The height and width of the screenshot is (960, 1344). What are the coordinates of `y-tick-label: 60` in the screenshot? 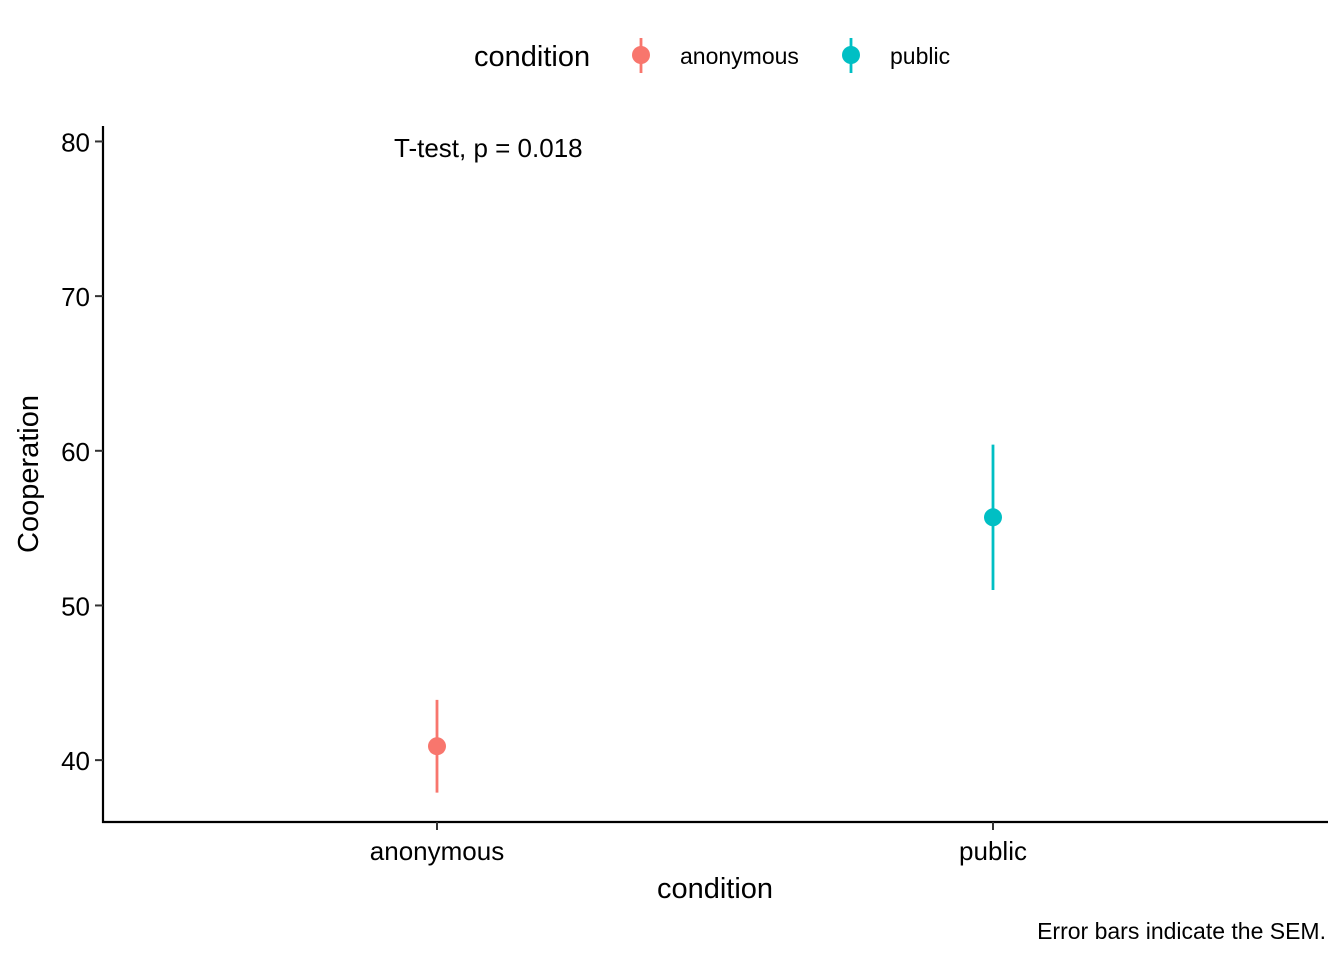 It's located at (75, 452).